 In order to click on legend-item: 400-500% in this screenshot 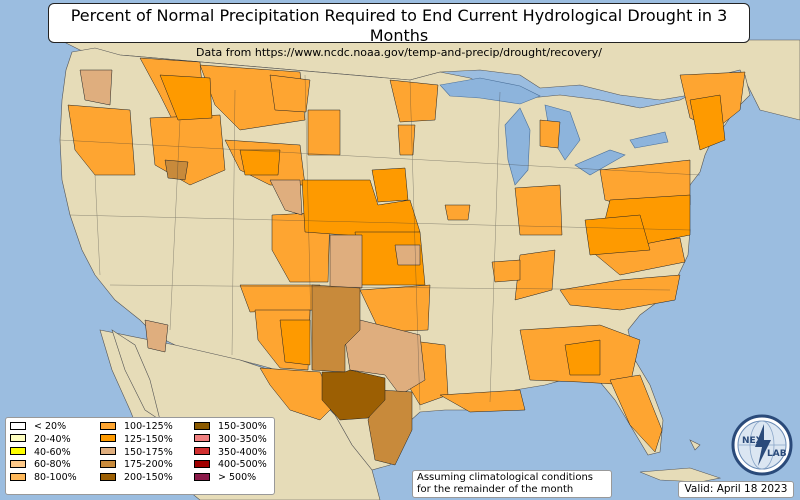, I will do `click(230, 465)`.